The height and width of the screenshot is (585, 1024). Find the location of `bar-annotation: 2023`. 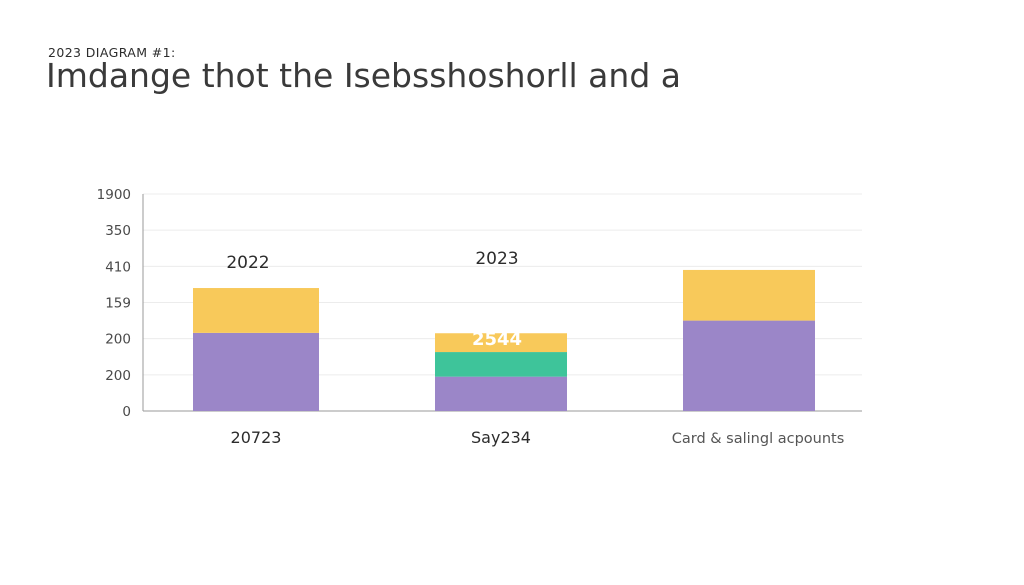

bar-annotation: 2023 is located at coordinates (496, 259).